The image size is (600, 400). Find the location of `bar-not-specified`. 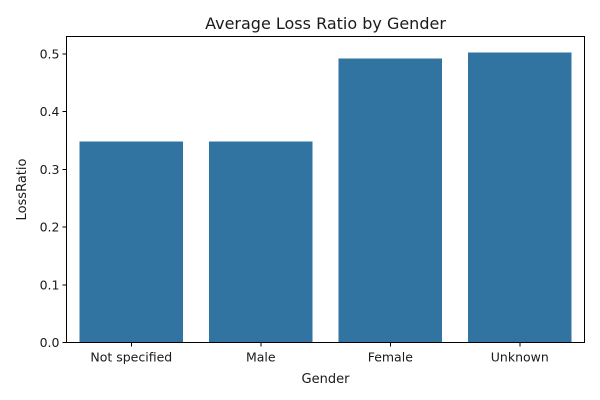

bar-not-specified is located at coordinates (131, 242).